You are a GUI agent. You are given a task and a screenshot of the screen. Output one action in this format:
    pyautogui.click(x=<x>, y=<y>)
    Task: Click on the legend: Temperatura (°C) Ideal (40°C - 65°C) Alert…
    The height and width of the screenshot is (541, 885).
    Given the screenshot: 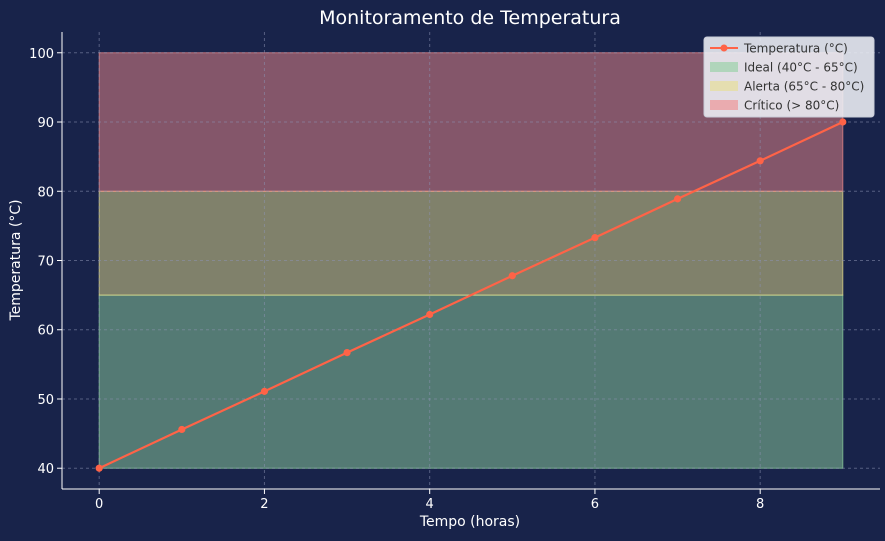 What is the action you would take?
    pyautogui.click(x=789, y=77)
    